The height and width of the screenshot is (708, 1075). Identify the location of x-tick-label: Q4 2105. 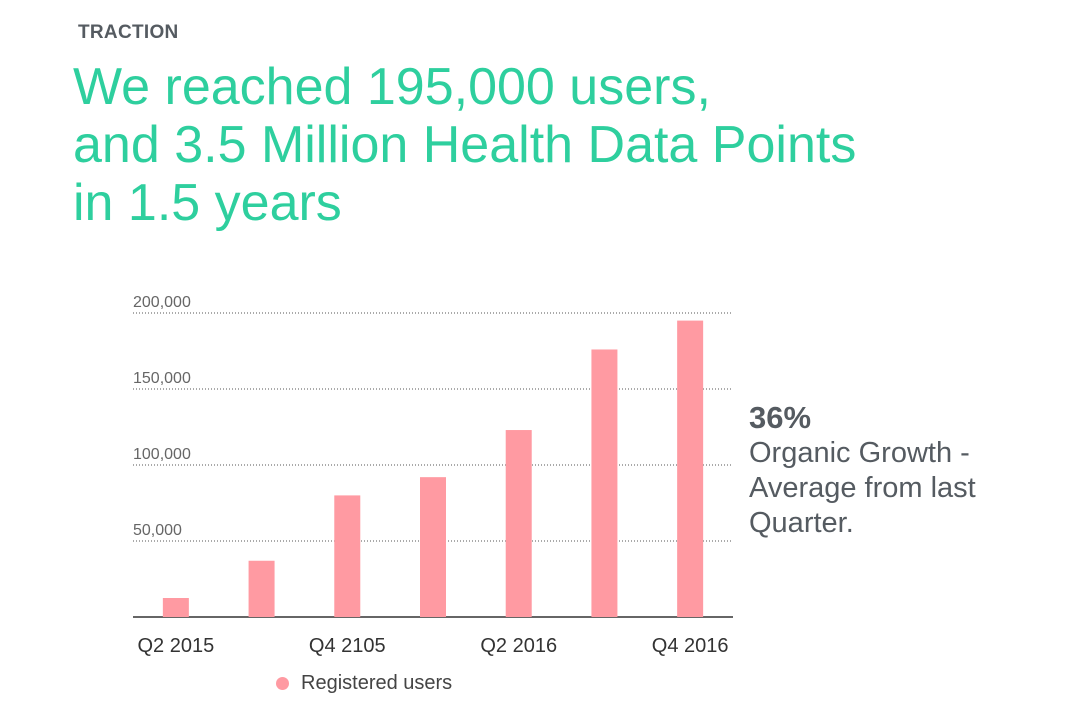
(347, 646).